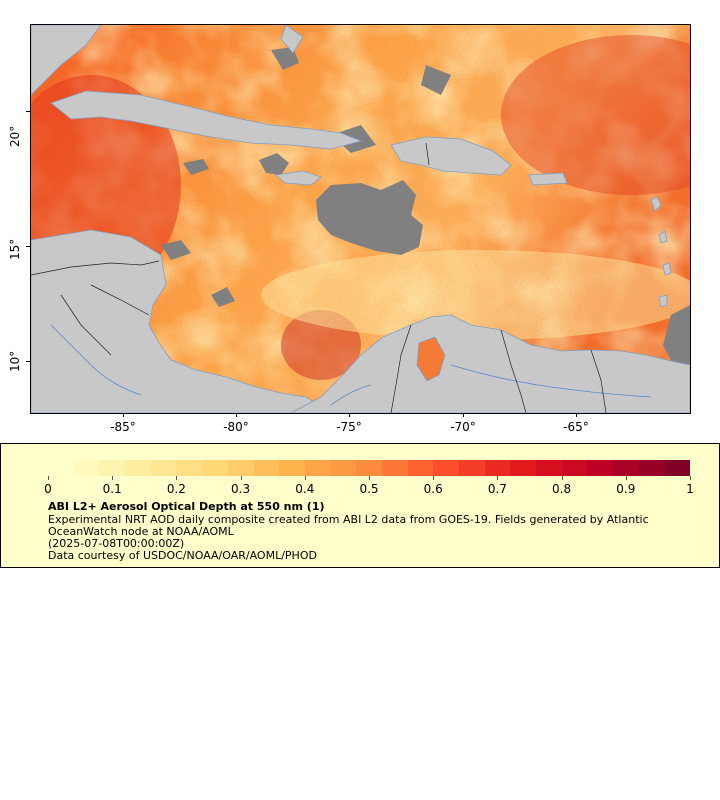 The width and height of the screenshot is (720, 800). What do you see at coordinates (48, 489) in the screenshot?
I see `colorbar-tick-label: 0` at bounding box center [48, 489].